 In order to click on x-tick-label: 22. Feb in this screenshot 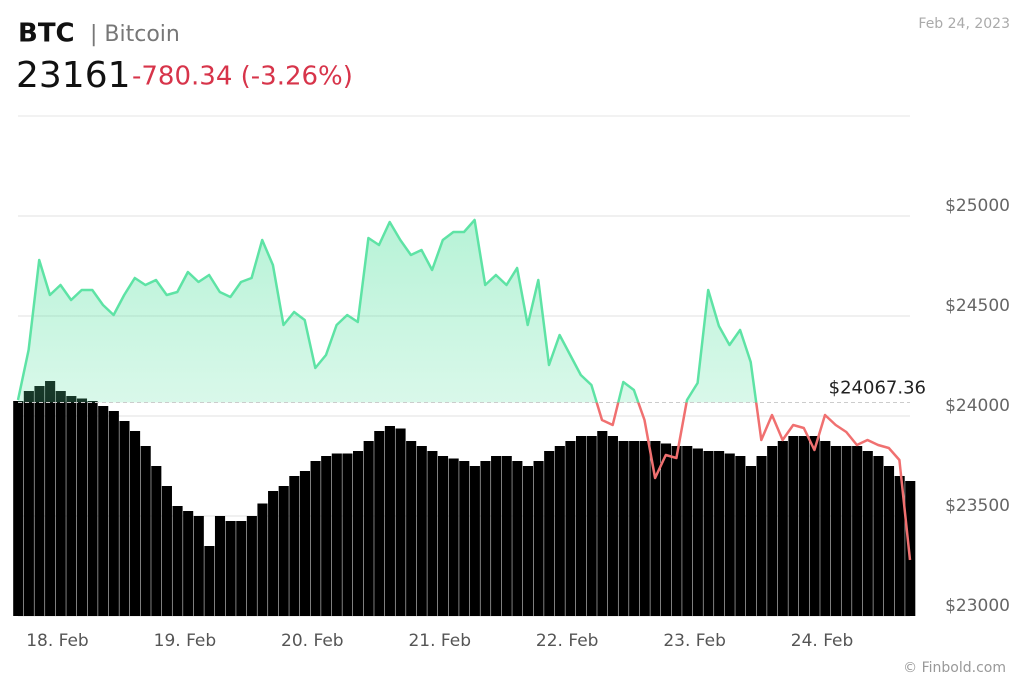, I will do `click(567, 641)`.